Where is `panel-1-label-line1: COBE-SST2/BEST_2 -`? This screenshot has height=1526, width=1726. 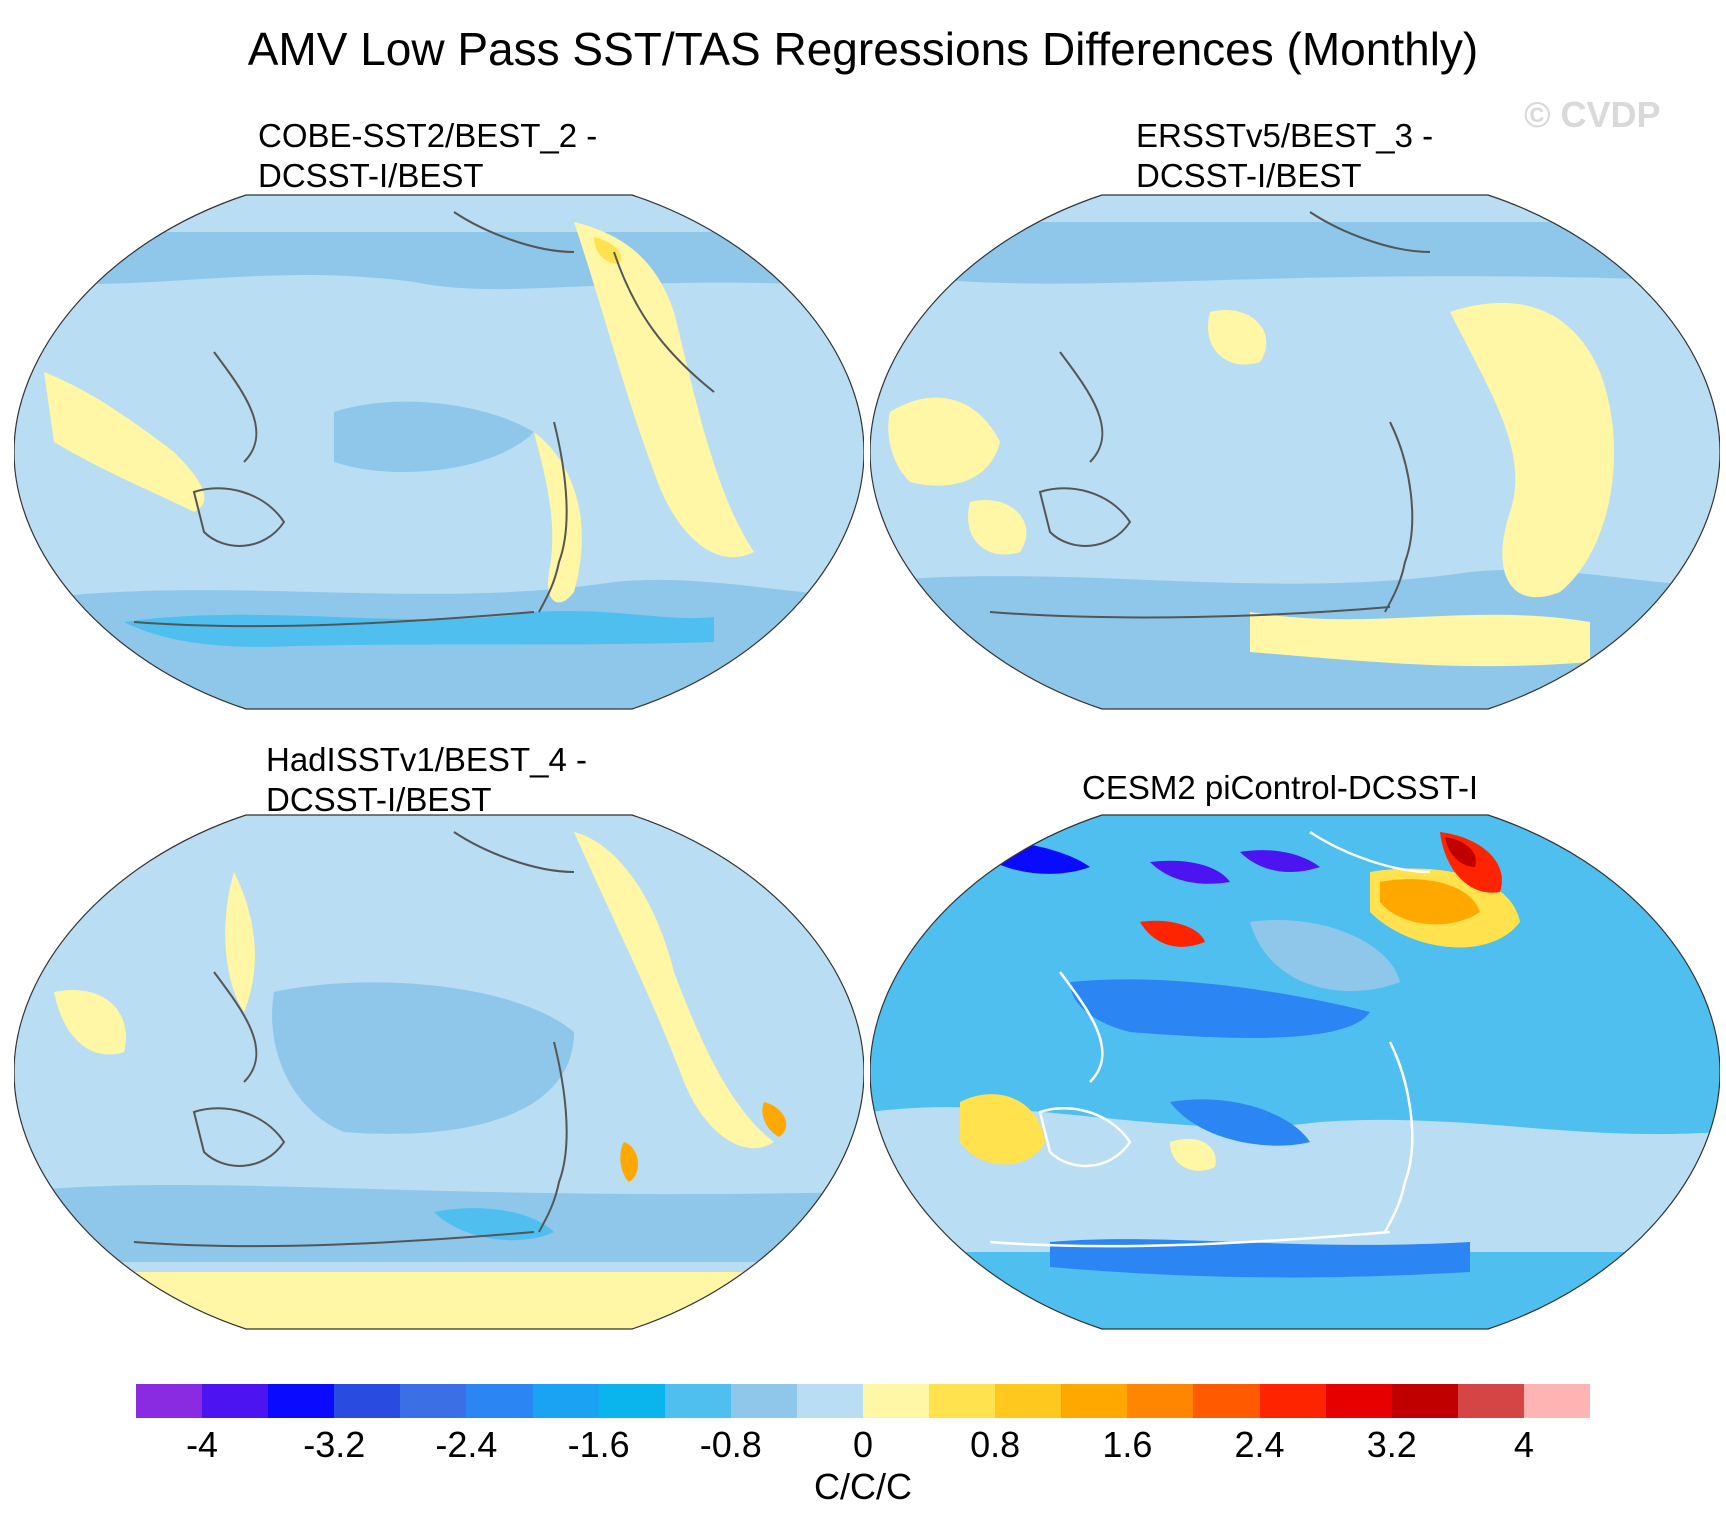
panel-1-label-line1: COBE-SST2/BEST_2 - is located at coordinates (428, 135).